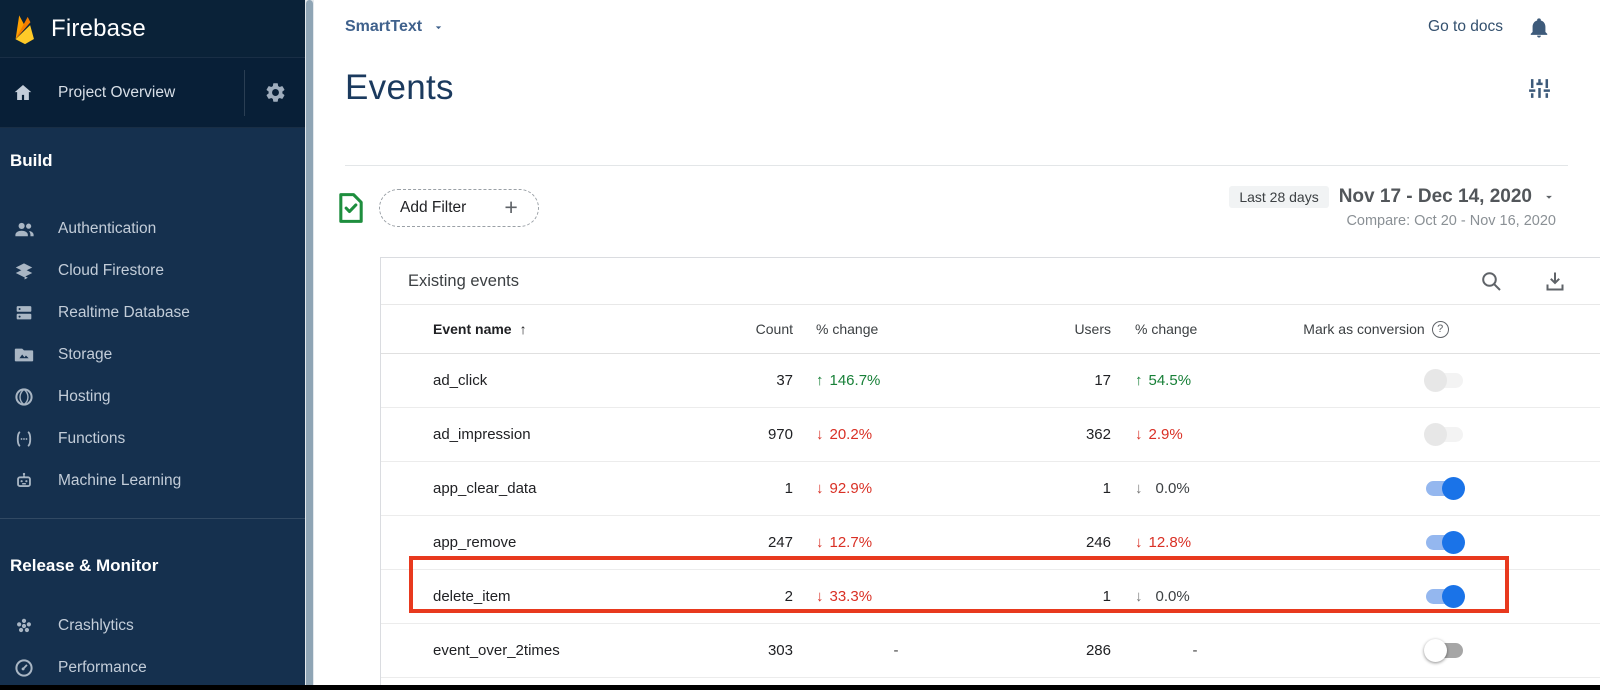  Describe the element at coordinates (496, 650) in the screenshot. I see `event-name: event_over_2times` at that location.